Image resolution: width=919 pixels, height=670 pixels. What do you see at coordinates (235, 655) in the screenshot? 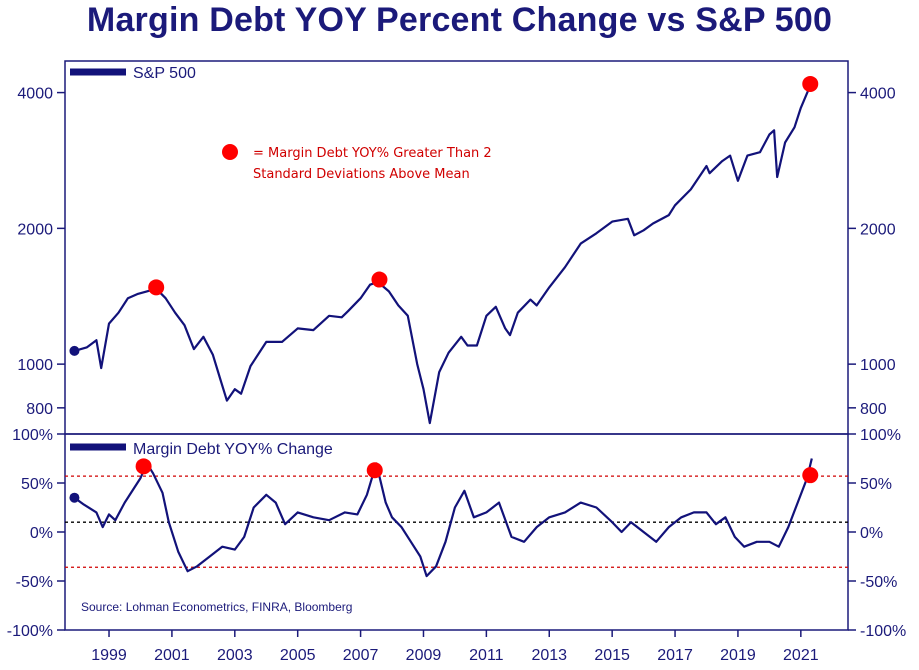
I see `x-axis-tick-label: 2003` at bounding box center [235, 655].